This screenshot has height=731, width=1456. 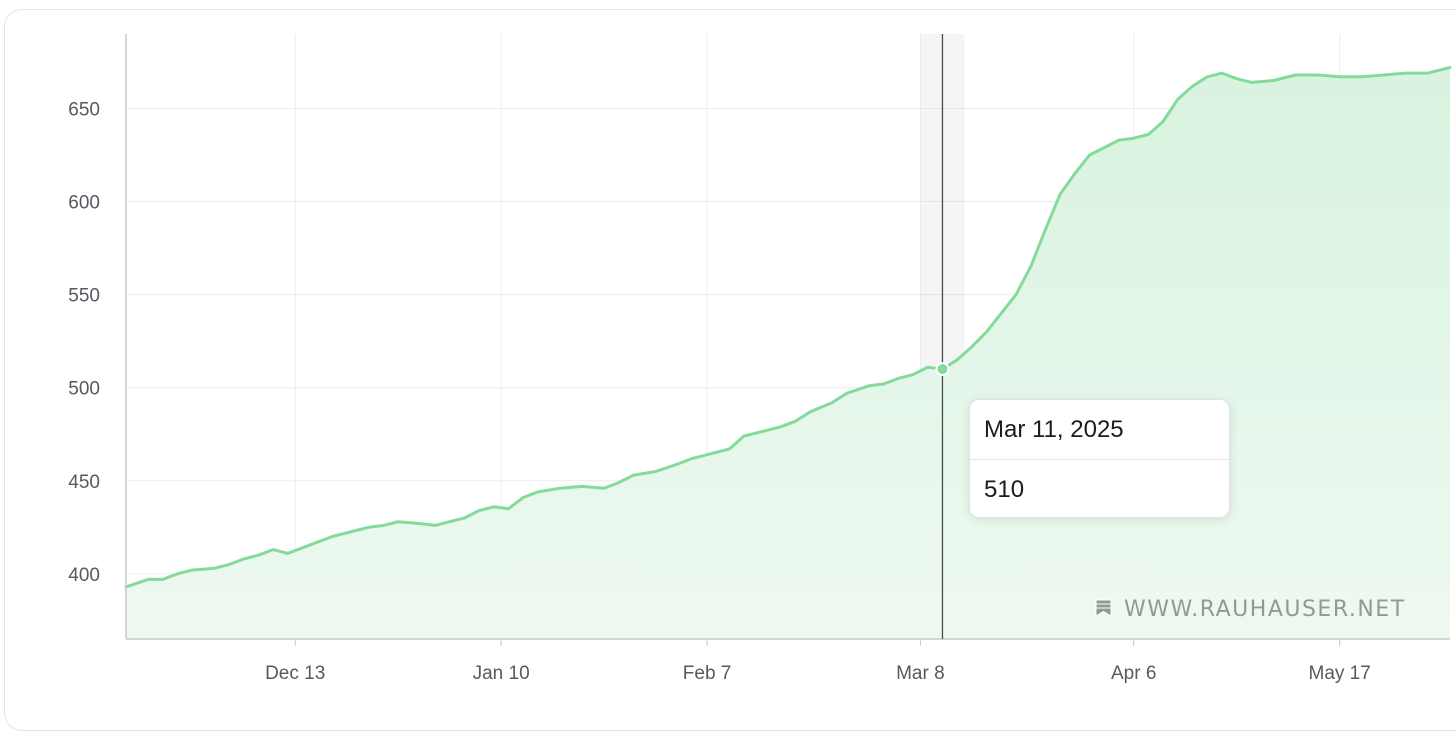 What do you see at coordinates (920, 673) in the screenshot?
I see `x-tick-label: Mar 8` at bounding box center [920, 673].